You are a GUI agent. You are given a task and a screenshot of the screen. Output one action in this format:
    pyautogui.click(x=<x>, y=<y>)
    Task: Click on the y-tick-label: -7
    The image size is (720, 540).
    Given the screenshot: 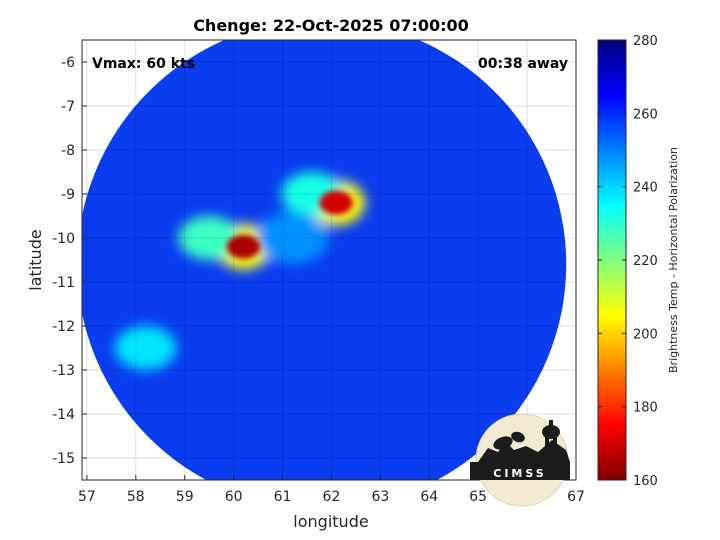 What is the action you would take?
    pyautogui.click(x=68, y=107)
    